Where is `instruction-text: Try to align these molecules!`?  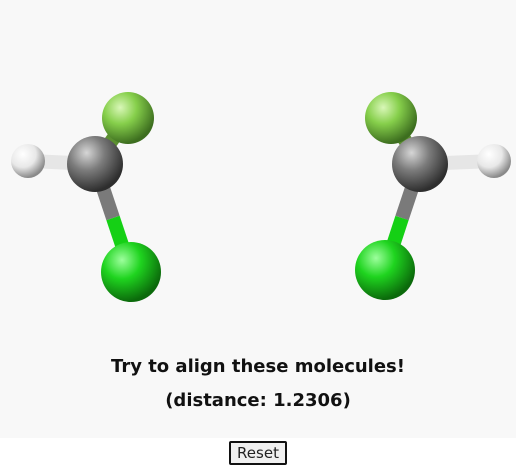
instruction-text: Try to align these molecules! is located at coordinates (258, 366).